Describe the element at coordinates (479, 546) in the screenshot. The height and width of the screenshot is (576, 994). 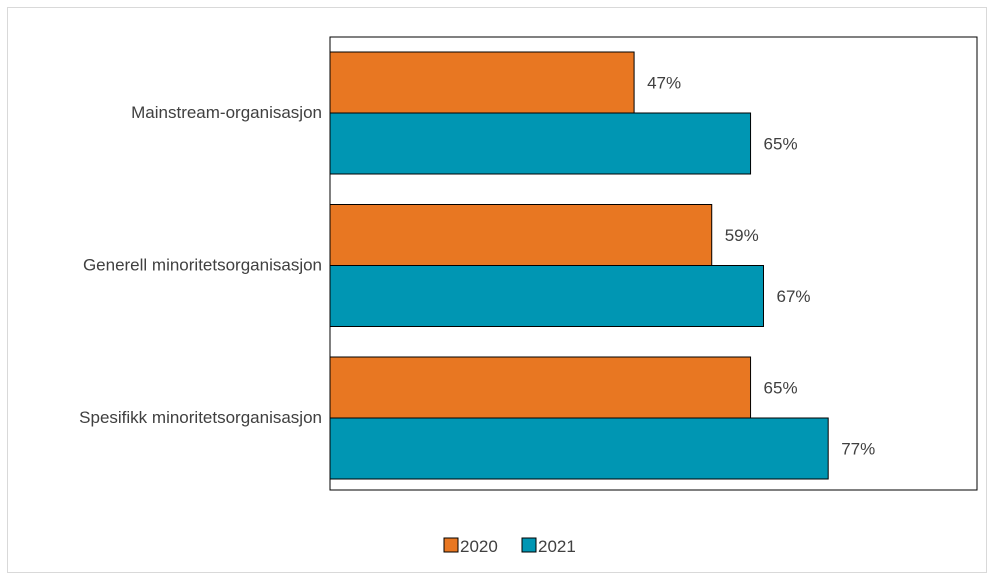
I see `legend-label: 2020` at that location.